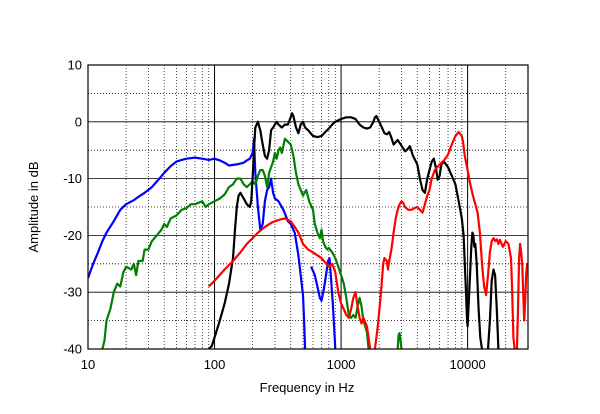 The image size is (600, 414). What do you see at coordinates (72, 207) in the screenshot?
I see `y-tick-labels: 10 0 -10 -20 -30 -40` at bounding box center [72, 207].